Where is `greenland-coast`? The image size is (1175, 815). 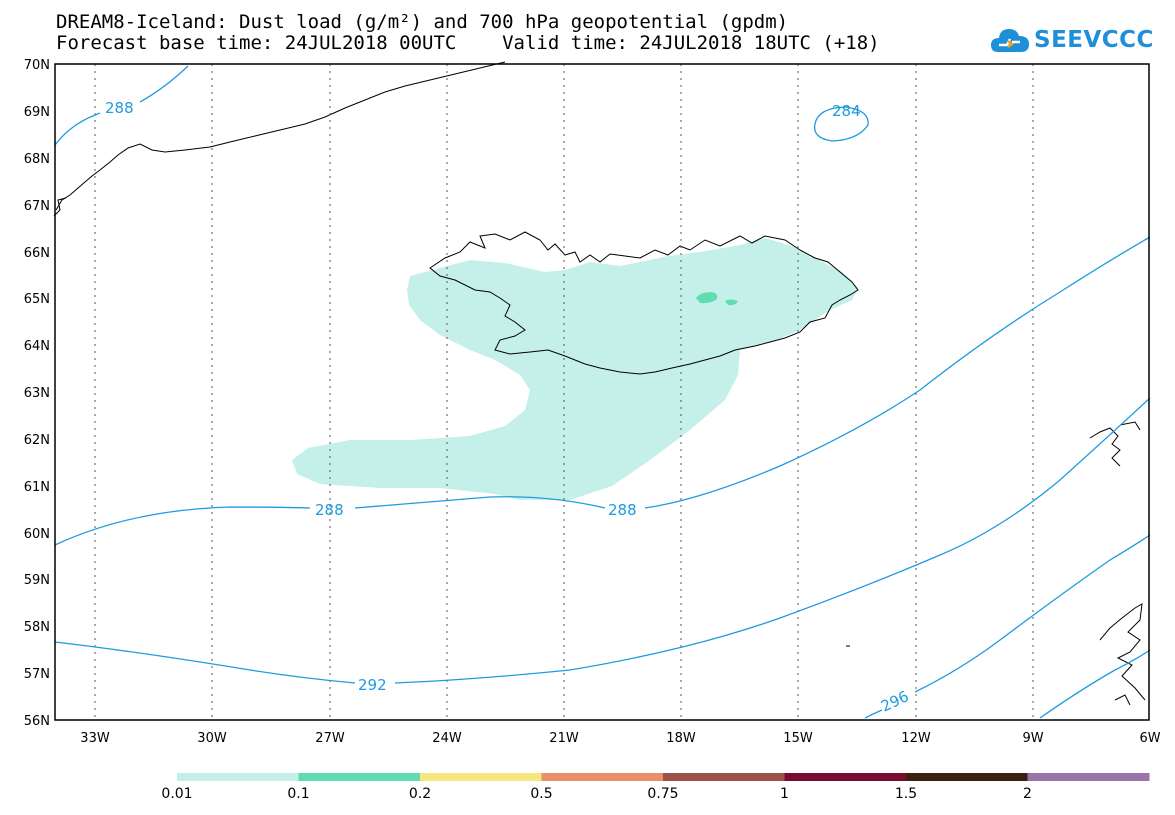 greenland-coast is located at coordinates (280, 136).